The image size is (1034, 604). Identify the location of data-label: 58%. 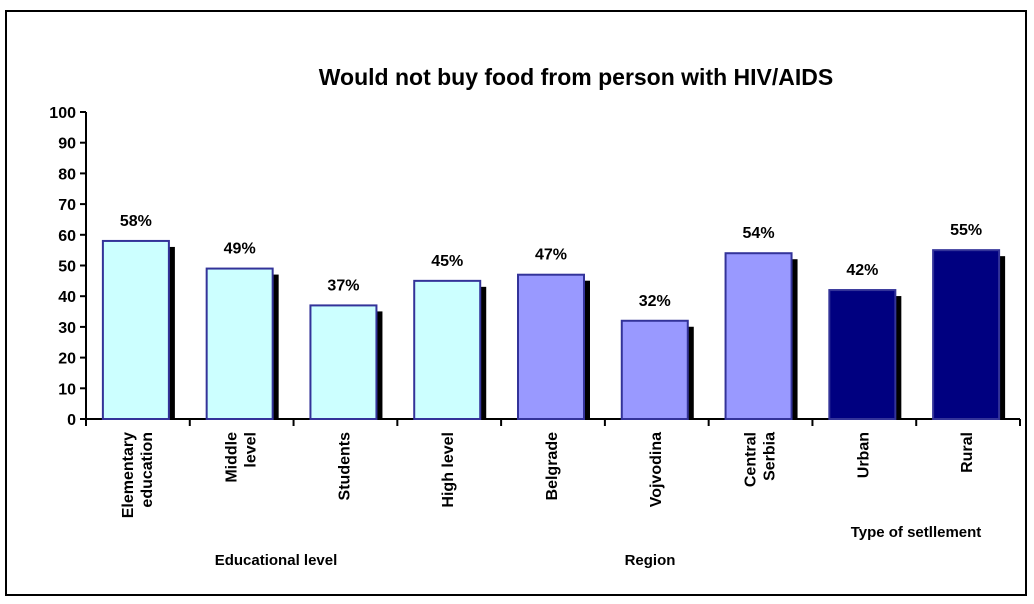
(136, 221).